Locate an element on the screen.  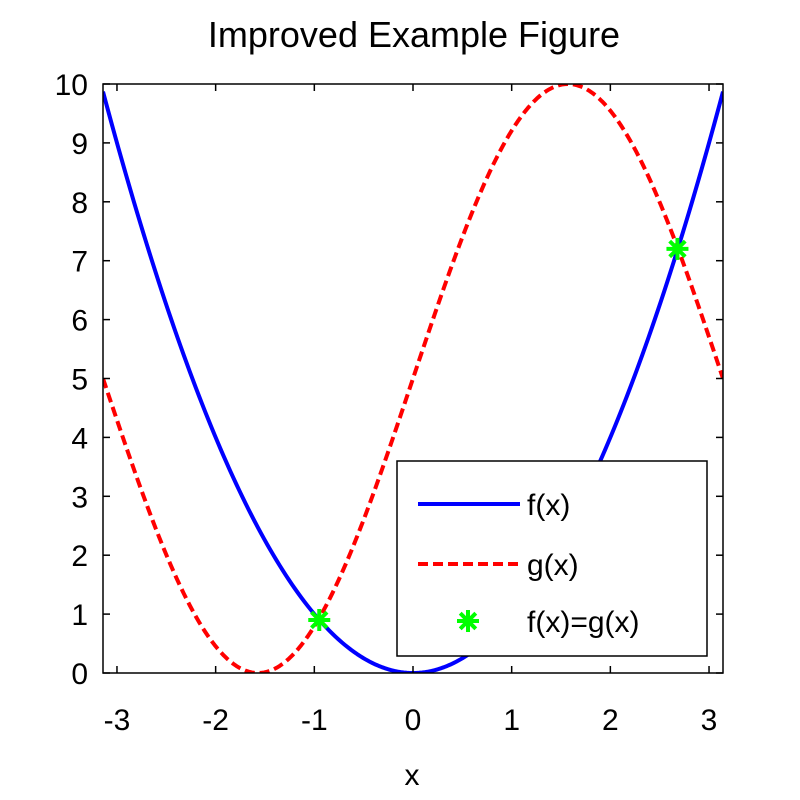
y-tick-label: 7 is located at coordinates (79, 262).